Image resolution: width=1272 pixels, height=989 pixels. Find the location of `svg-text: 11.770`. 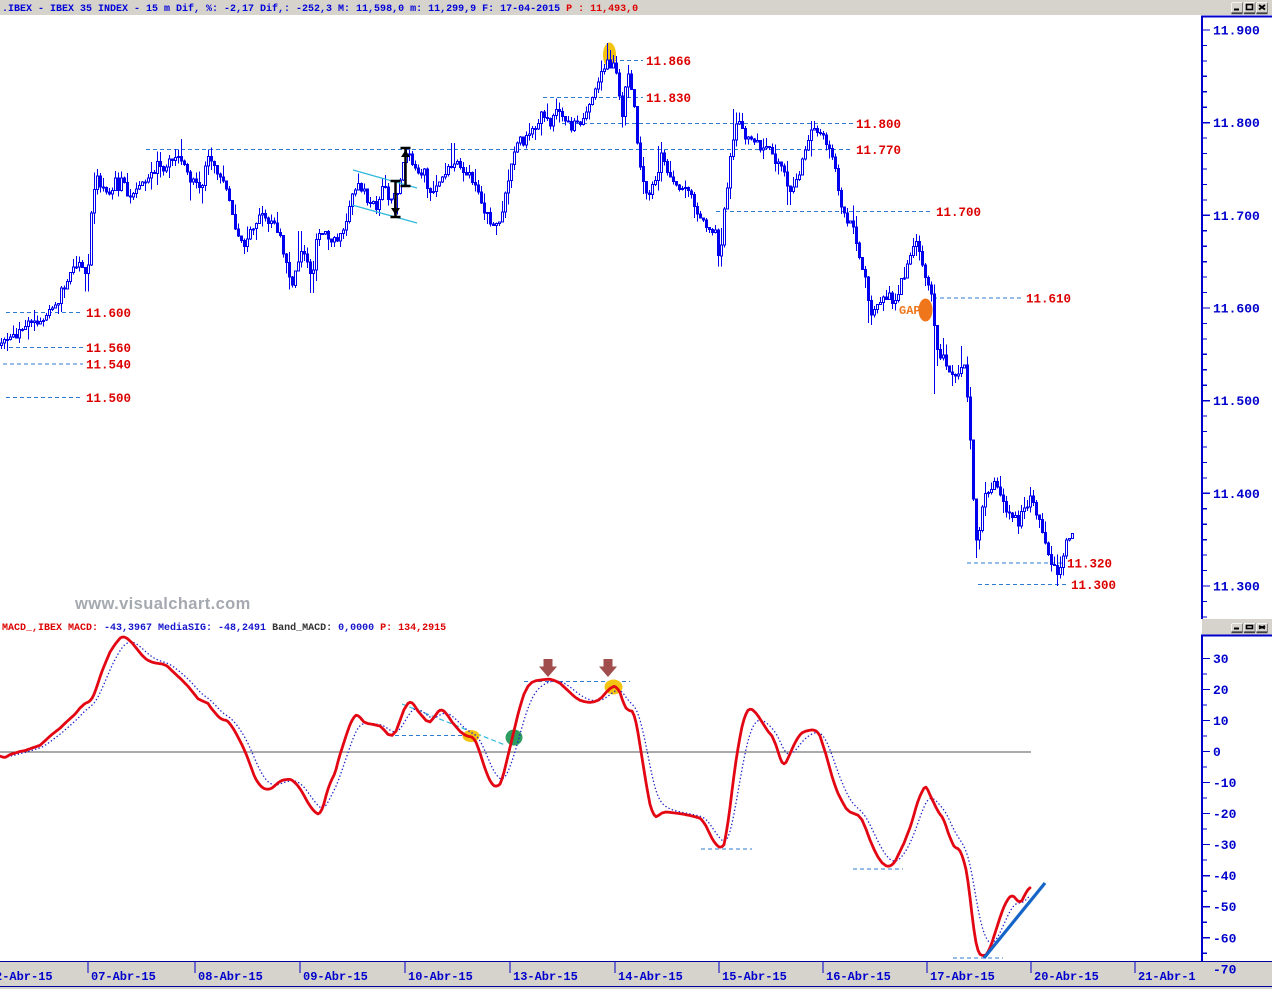

svg-text: 11.770 is located at coordinates (878, 151).